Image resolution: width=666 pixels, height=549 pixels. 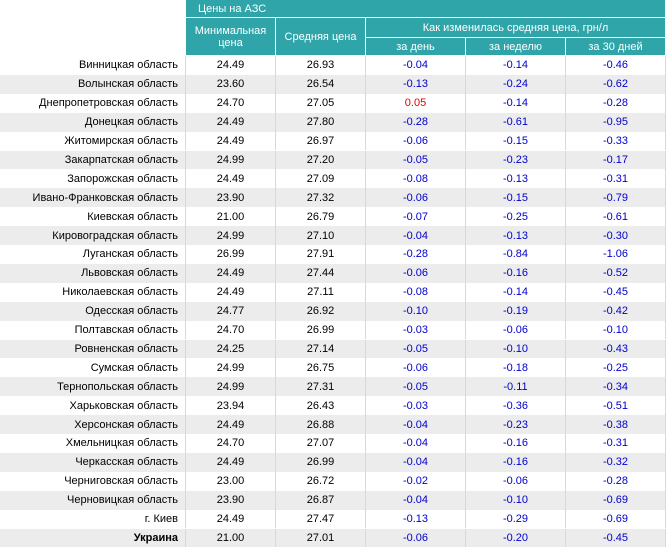 What do you see at coordinates (93, 217) in the screenshot?
I see `region: Киевская область` at bounding box center [93, 217].